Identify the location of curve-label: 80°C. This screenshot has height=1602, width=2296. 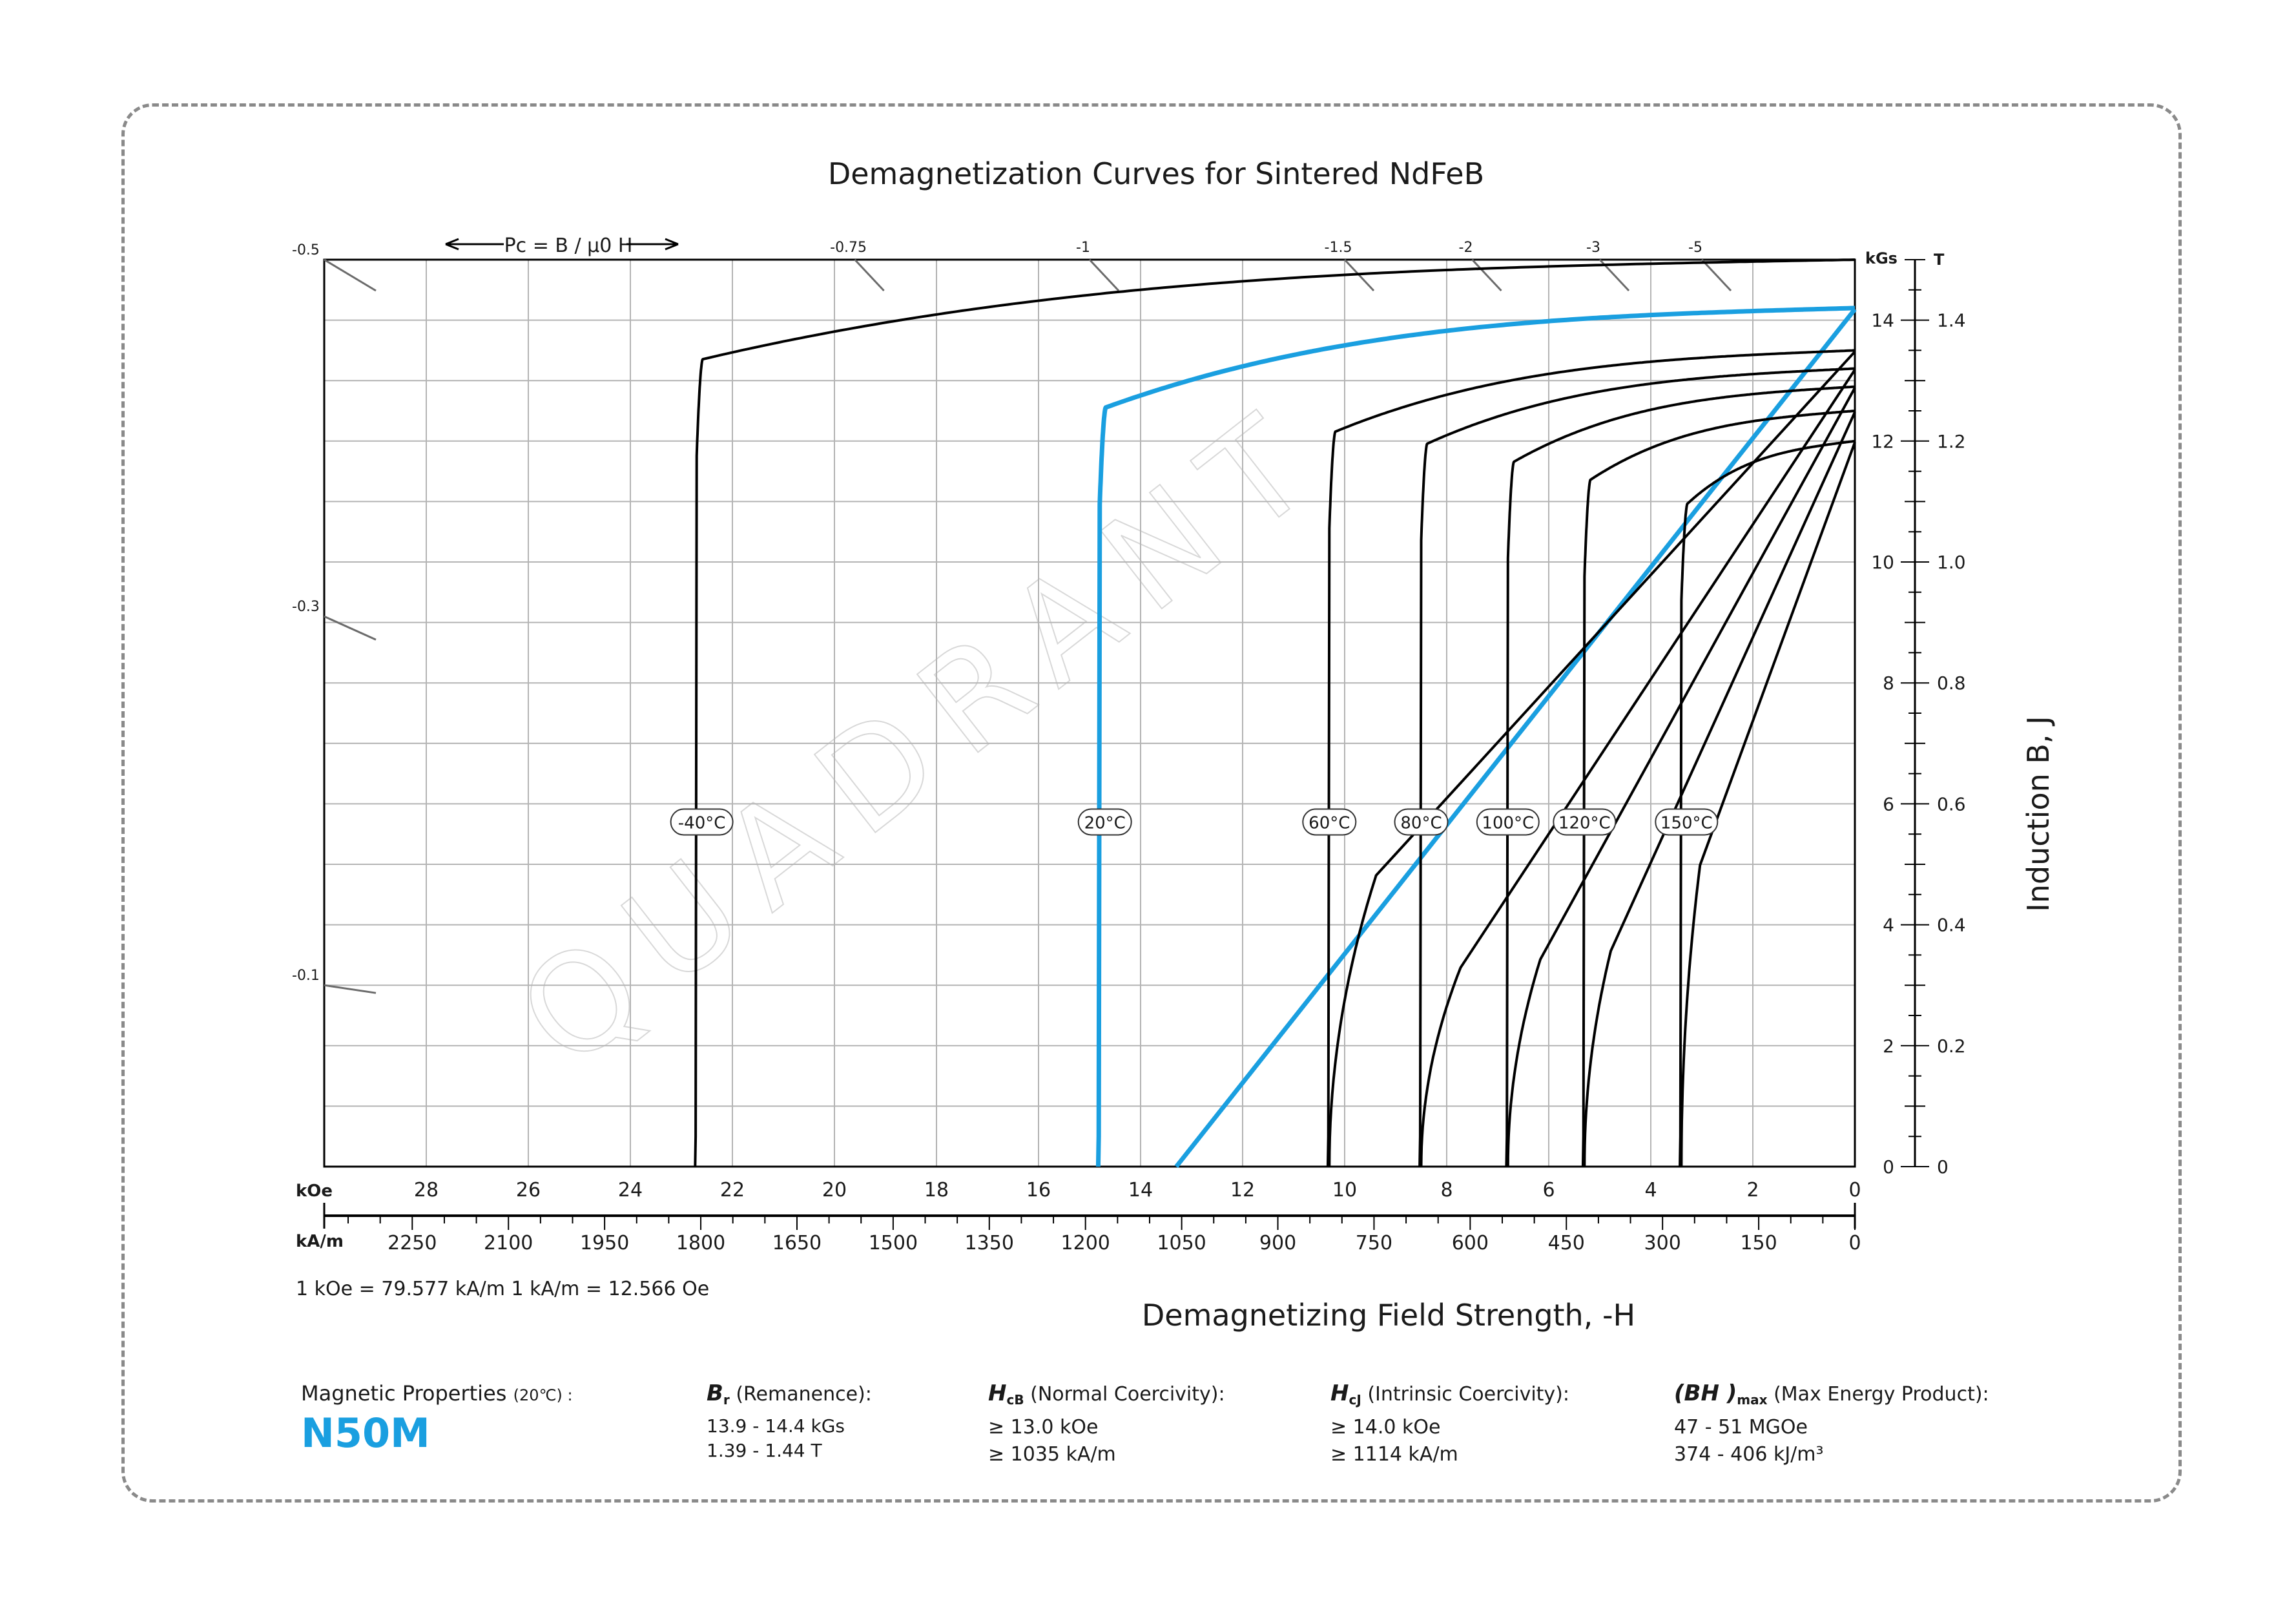
(1421, 823).